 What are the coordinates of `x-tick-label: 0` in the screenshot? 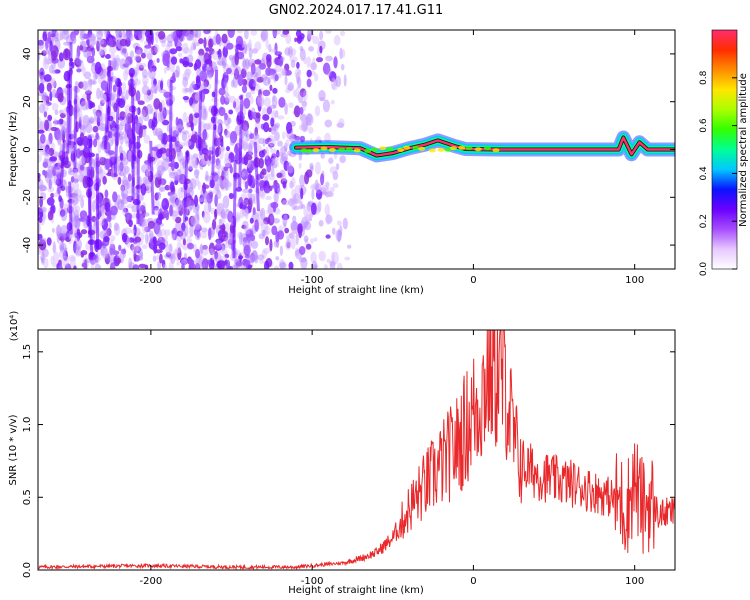 It's located at (473, 581).